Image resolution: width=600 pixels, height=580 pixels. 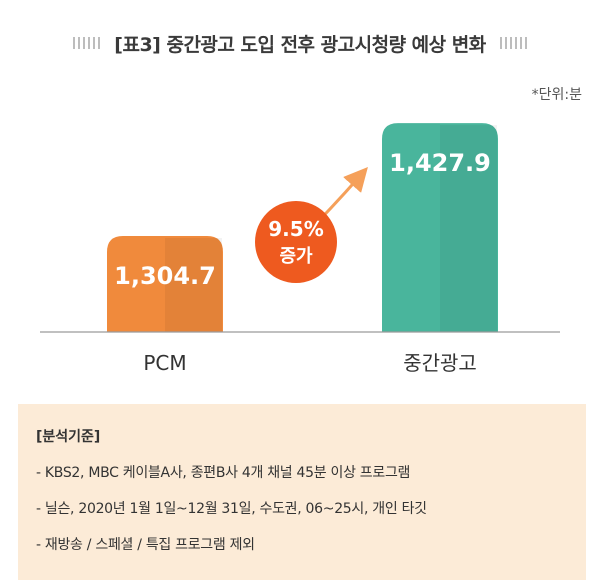 I want to click on growth-label: 증가, so click(x=296, y=256).